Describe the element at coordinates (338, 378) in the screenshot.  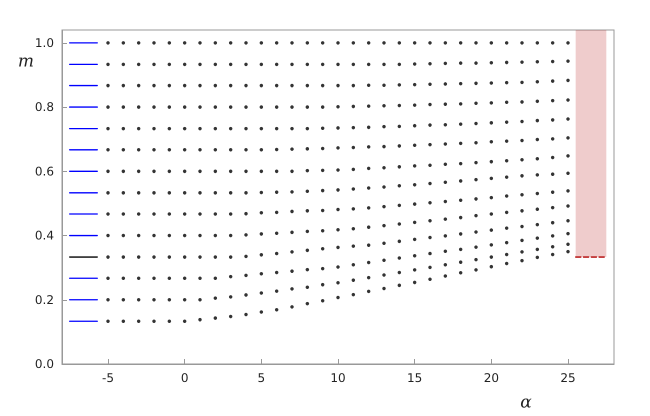
I see `x-tick-label: 10` at that location.